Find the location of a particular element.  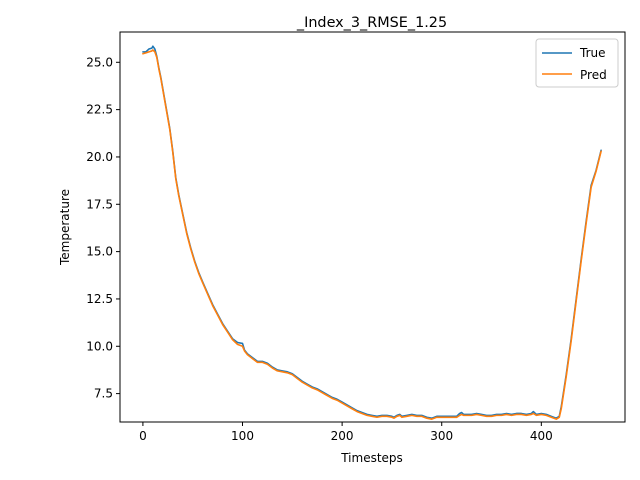

x-axis: 0 100 200 300 400 is located at coordinates (346, 432).